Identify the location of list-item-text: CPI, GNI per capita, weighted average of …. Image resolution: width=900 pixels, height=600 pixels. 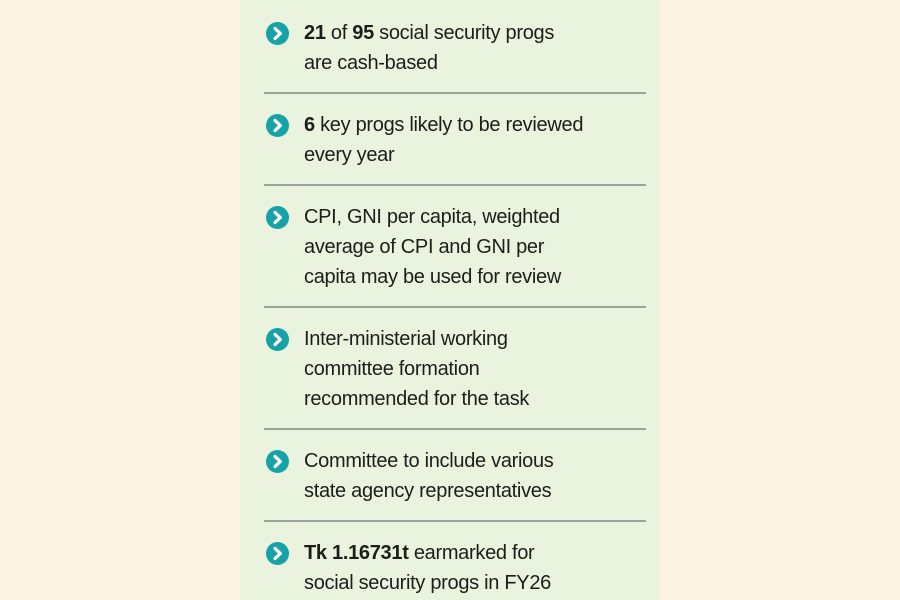
(432, 247).